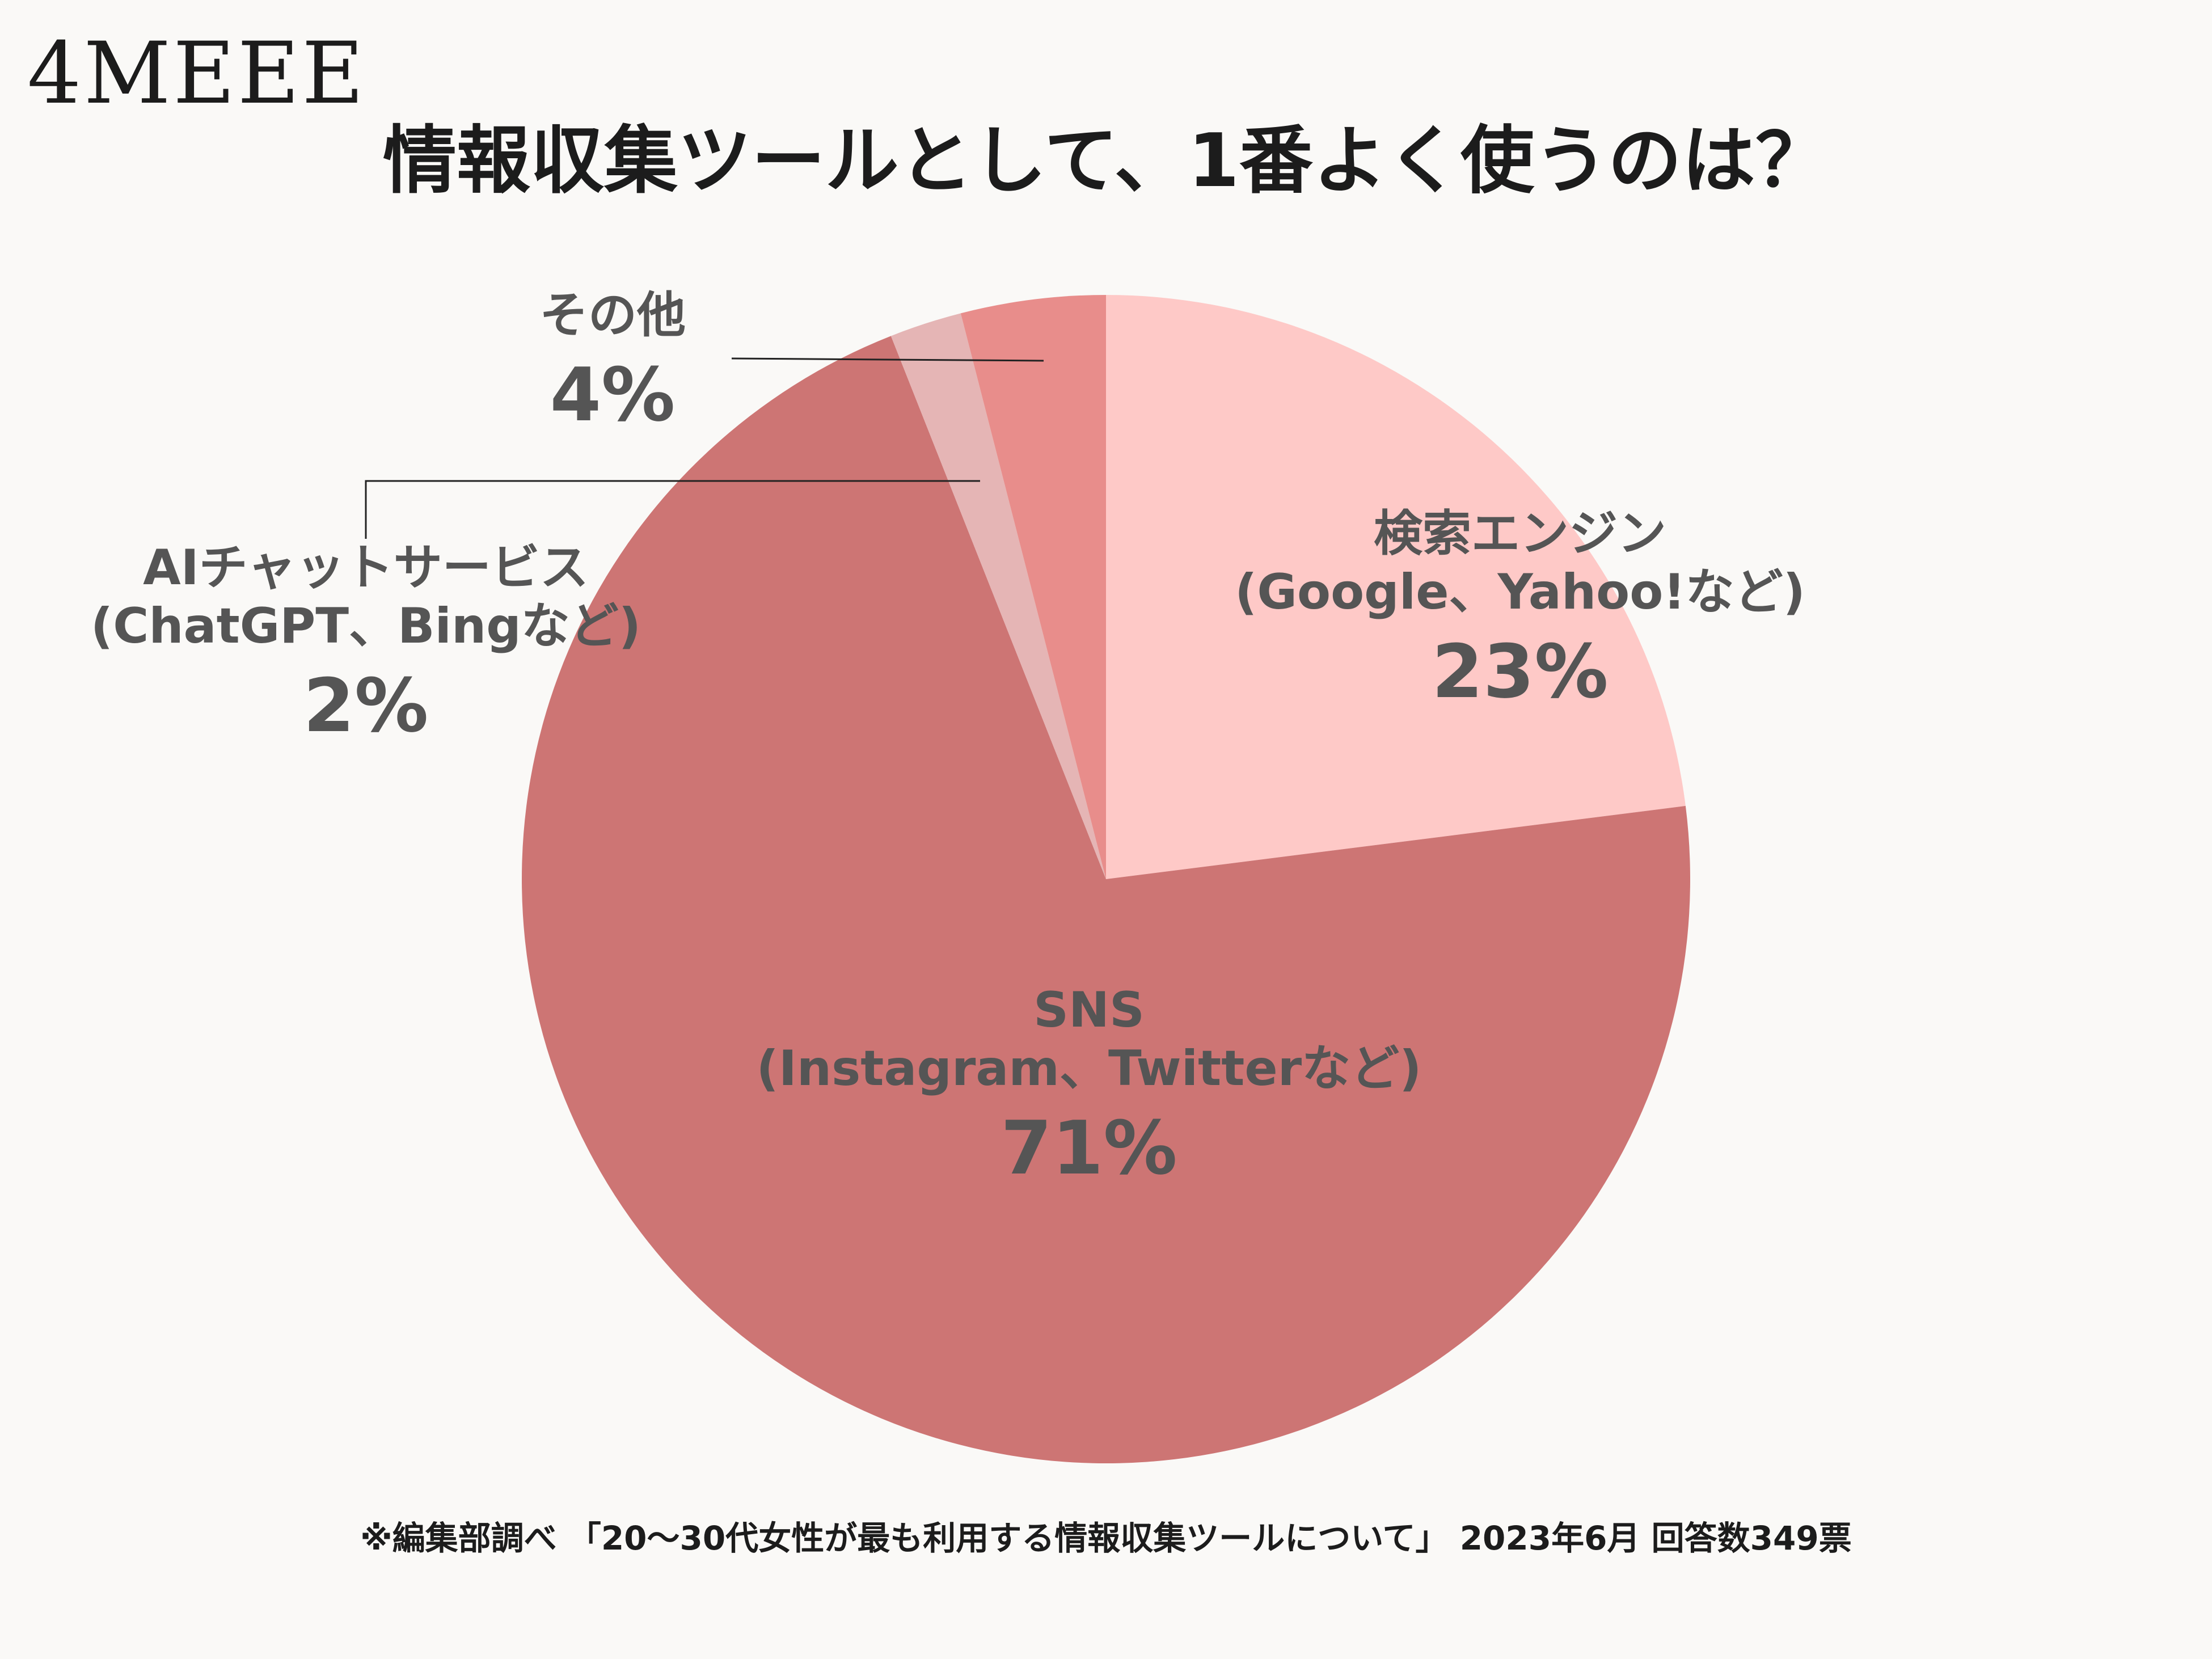  I want to click on slice-label-sns-percent: 71%, so click(1089, 1148).